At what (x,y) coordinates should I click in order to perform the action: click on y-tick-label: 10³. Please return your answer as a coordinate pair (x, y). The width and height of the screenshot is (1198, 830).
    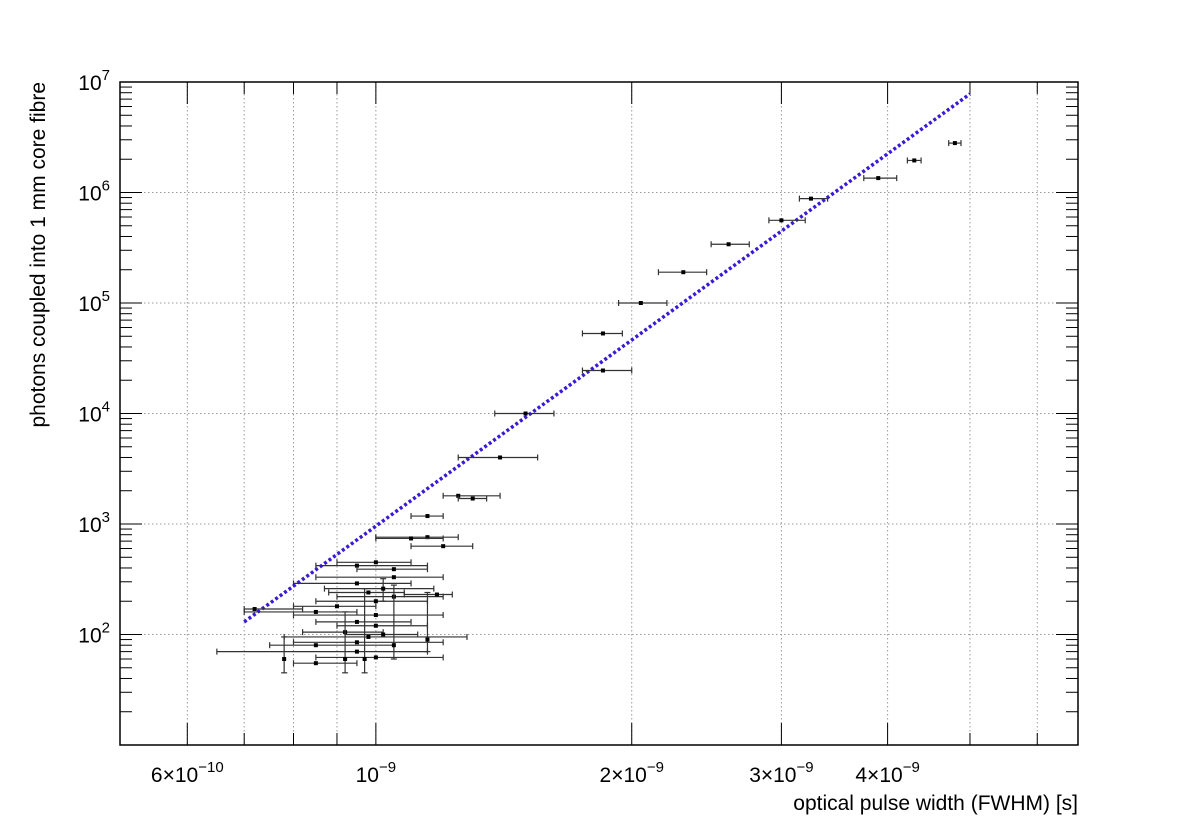
    Looking at the image, I should click on (94, 523).